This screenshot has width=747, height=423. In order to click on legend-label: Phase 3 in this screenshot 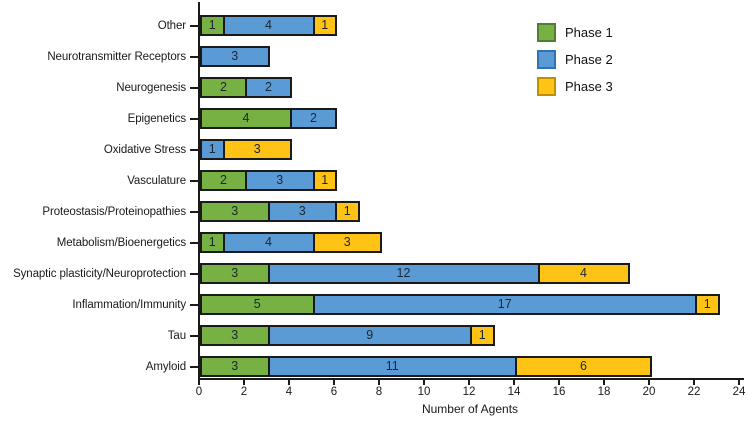, I will do `click(589, 86)`.